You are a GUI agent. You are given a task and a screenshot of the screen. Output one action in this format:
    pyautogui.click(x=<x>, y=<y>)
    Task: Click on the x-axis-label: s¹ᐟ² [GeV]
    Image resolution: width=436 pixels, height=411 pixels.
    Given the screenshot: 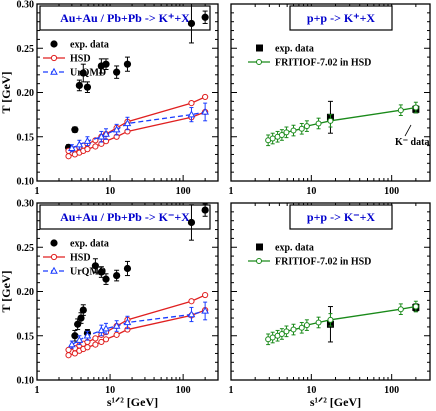 What is the action you would take?
    pyautogui.click(x=132, y=402)
    